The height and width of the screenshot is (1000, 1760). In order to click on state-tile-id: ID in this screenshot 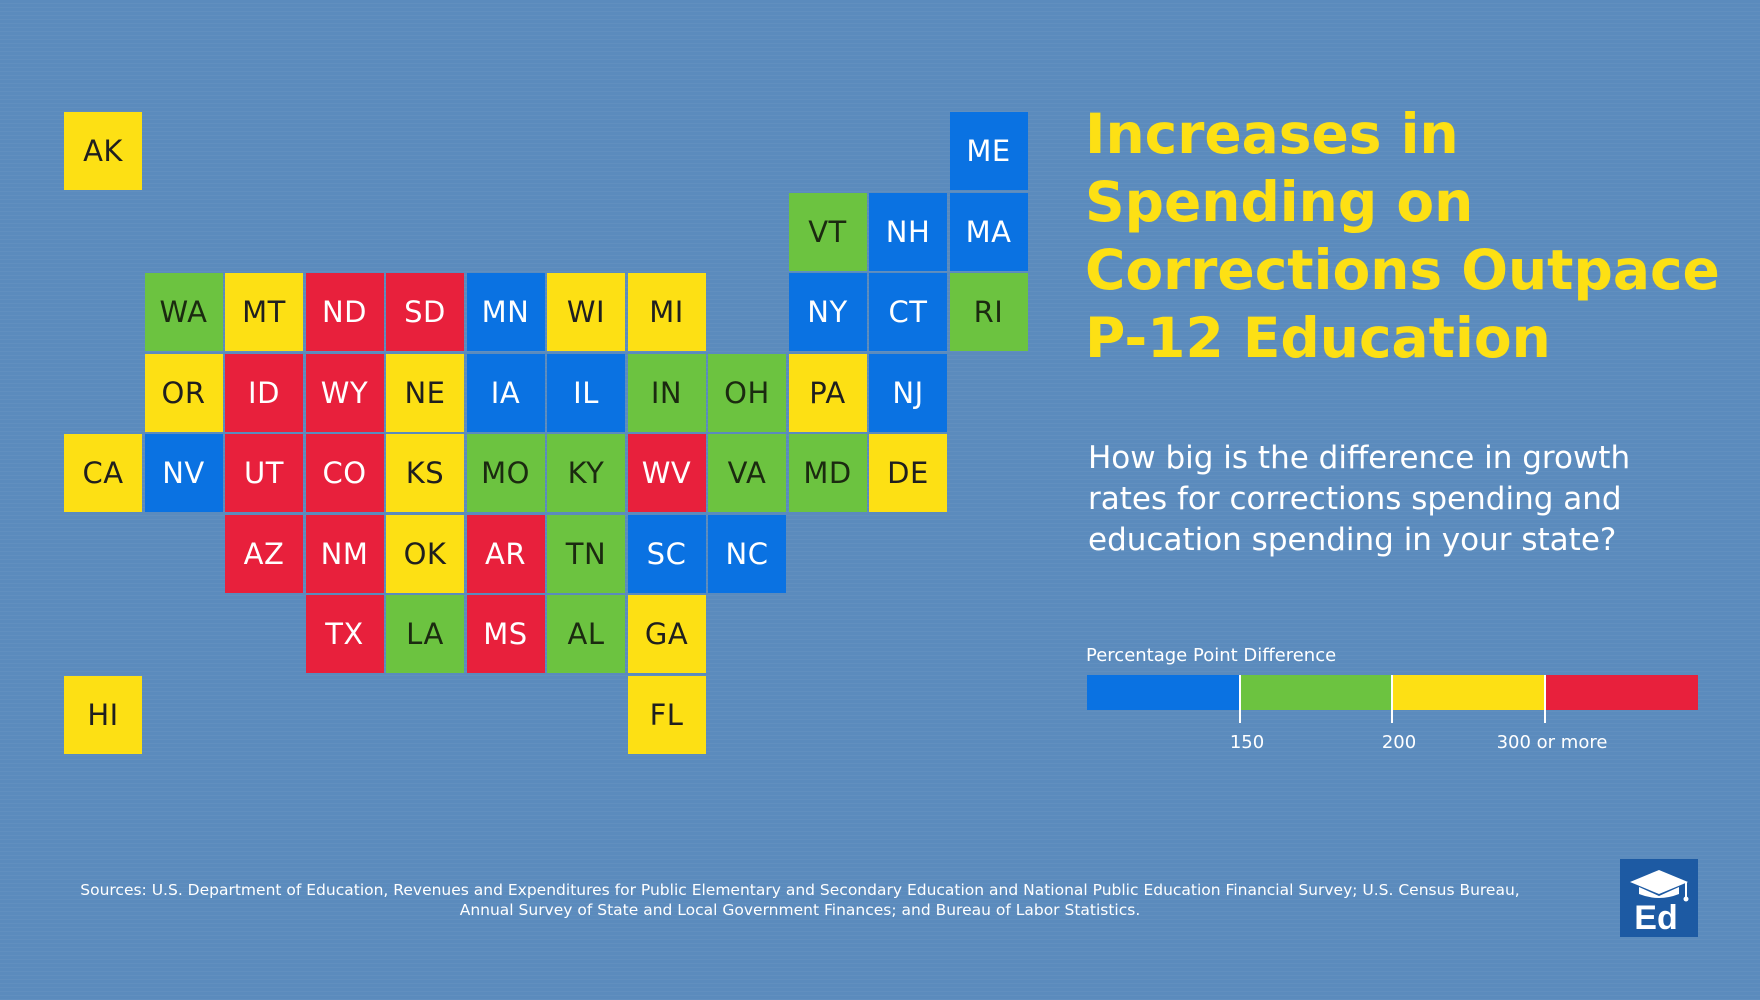, I will do `click(264, 392)`.